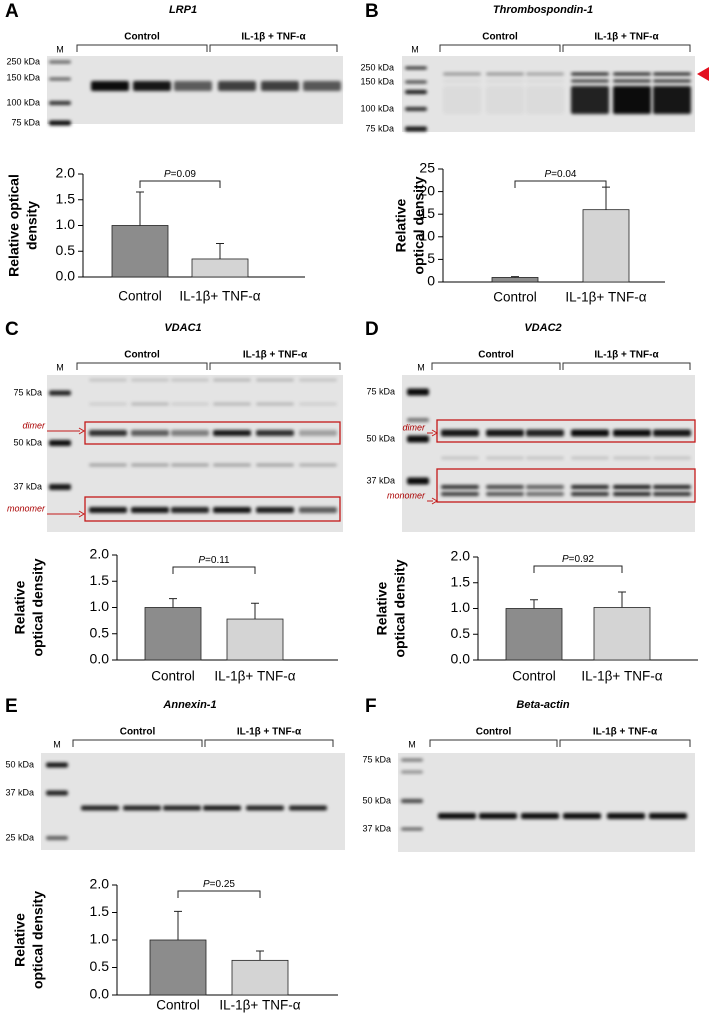 The image size is (709, 1016). I want to click on y-tick-label: 0.5, so click(100, 632).